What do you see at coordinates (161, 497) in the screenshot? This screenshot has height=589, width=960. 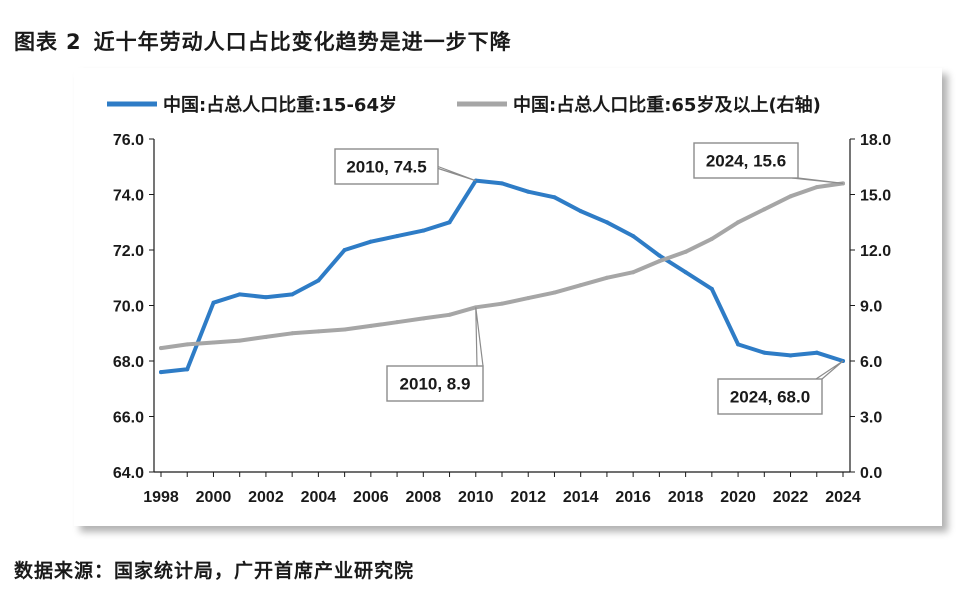 I see `x-tick-label: 1998` at bounding box center [161, 497].